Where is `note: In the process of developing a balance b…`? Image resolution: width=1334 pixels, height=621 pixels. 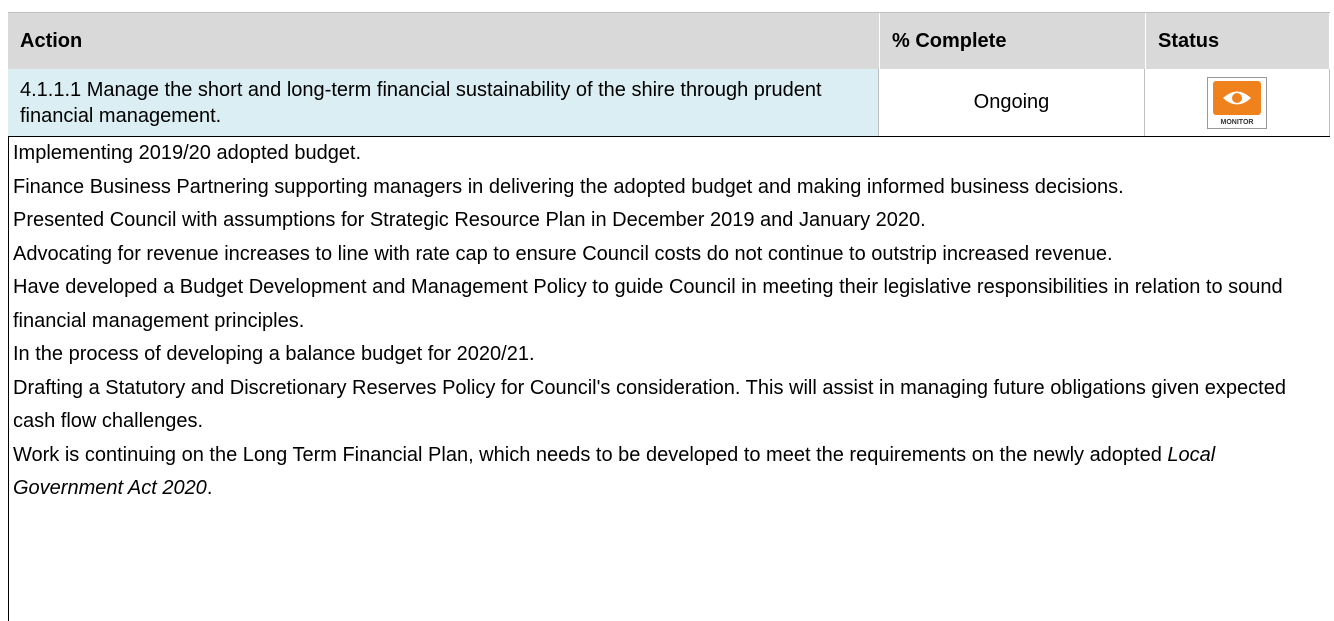
note: In the process of developing a balance b… is located at coordinates (274, 354).